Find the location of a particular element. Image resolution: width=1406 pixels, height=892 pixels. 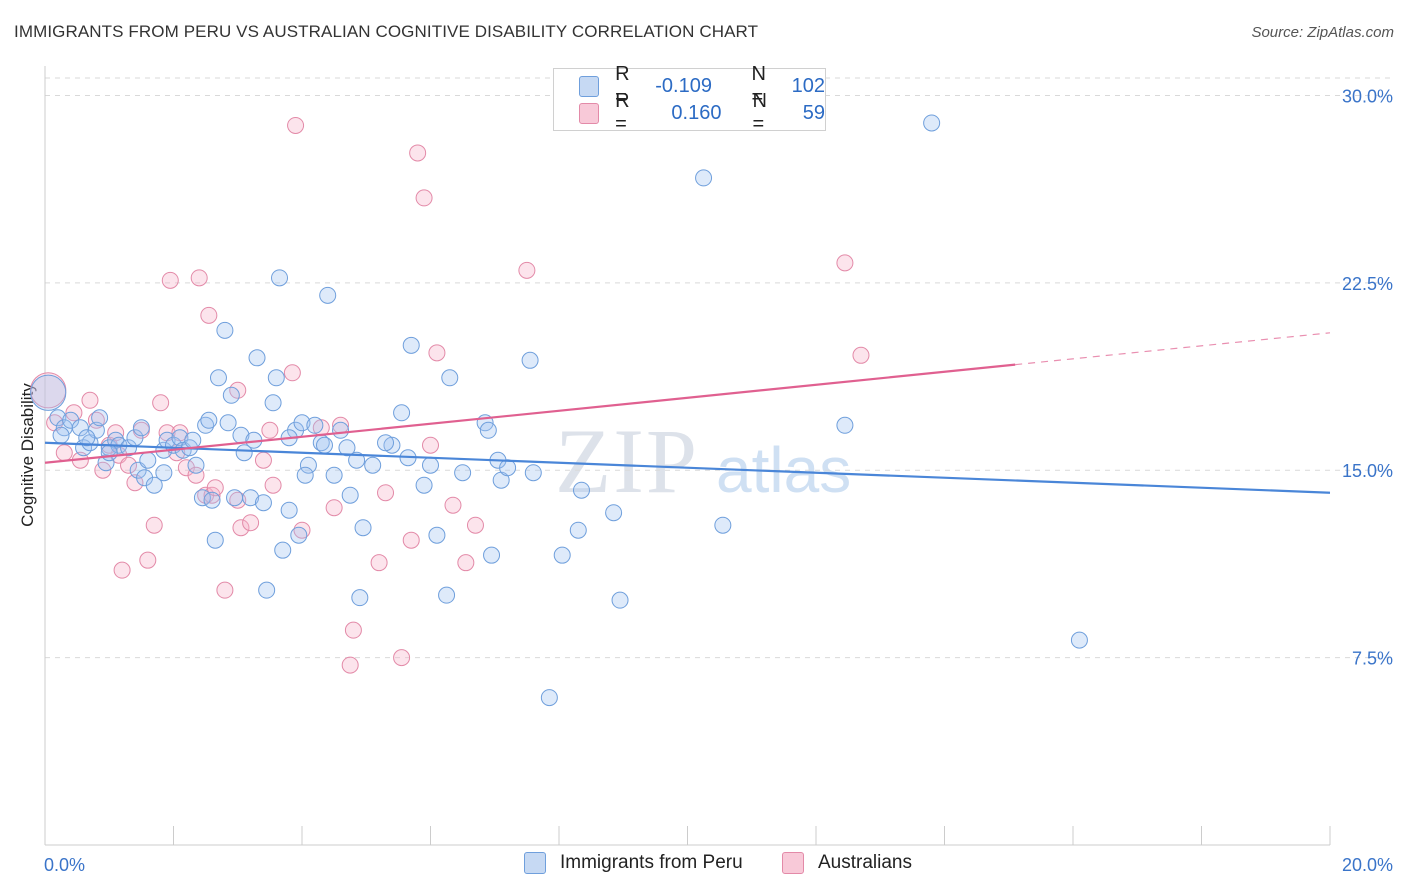

trend-line-peru is located at coordinates (687, 467).